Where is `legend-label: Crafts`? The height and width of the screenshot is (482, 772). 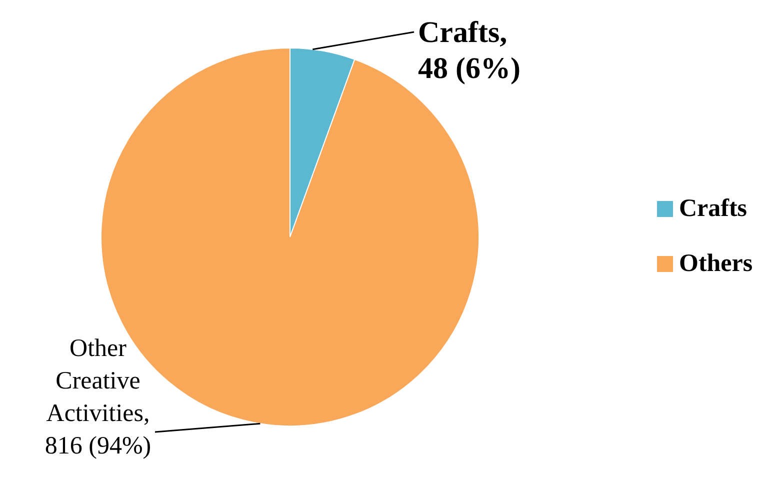 legend-label: Crafts is located at coordinates (713, 208).